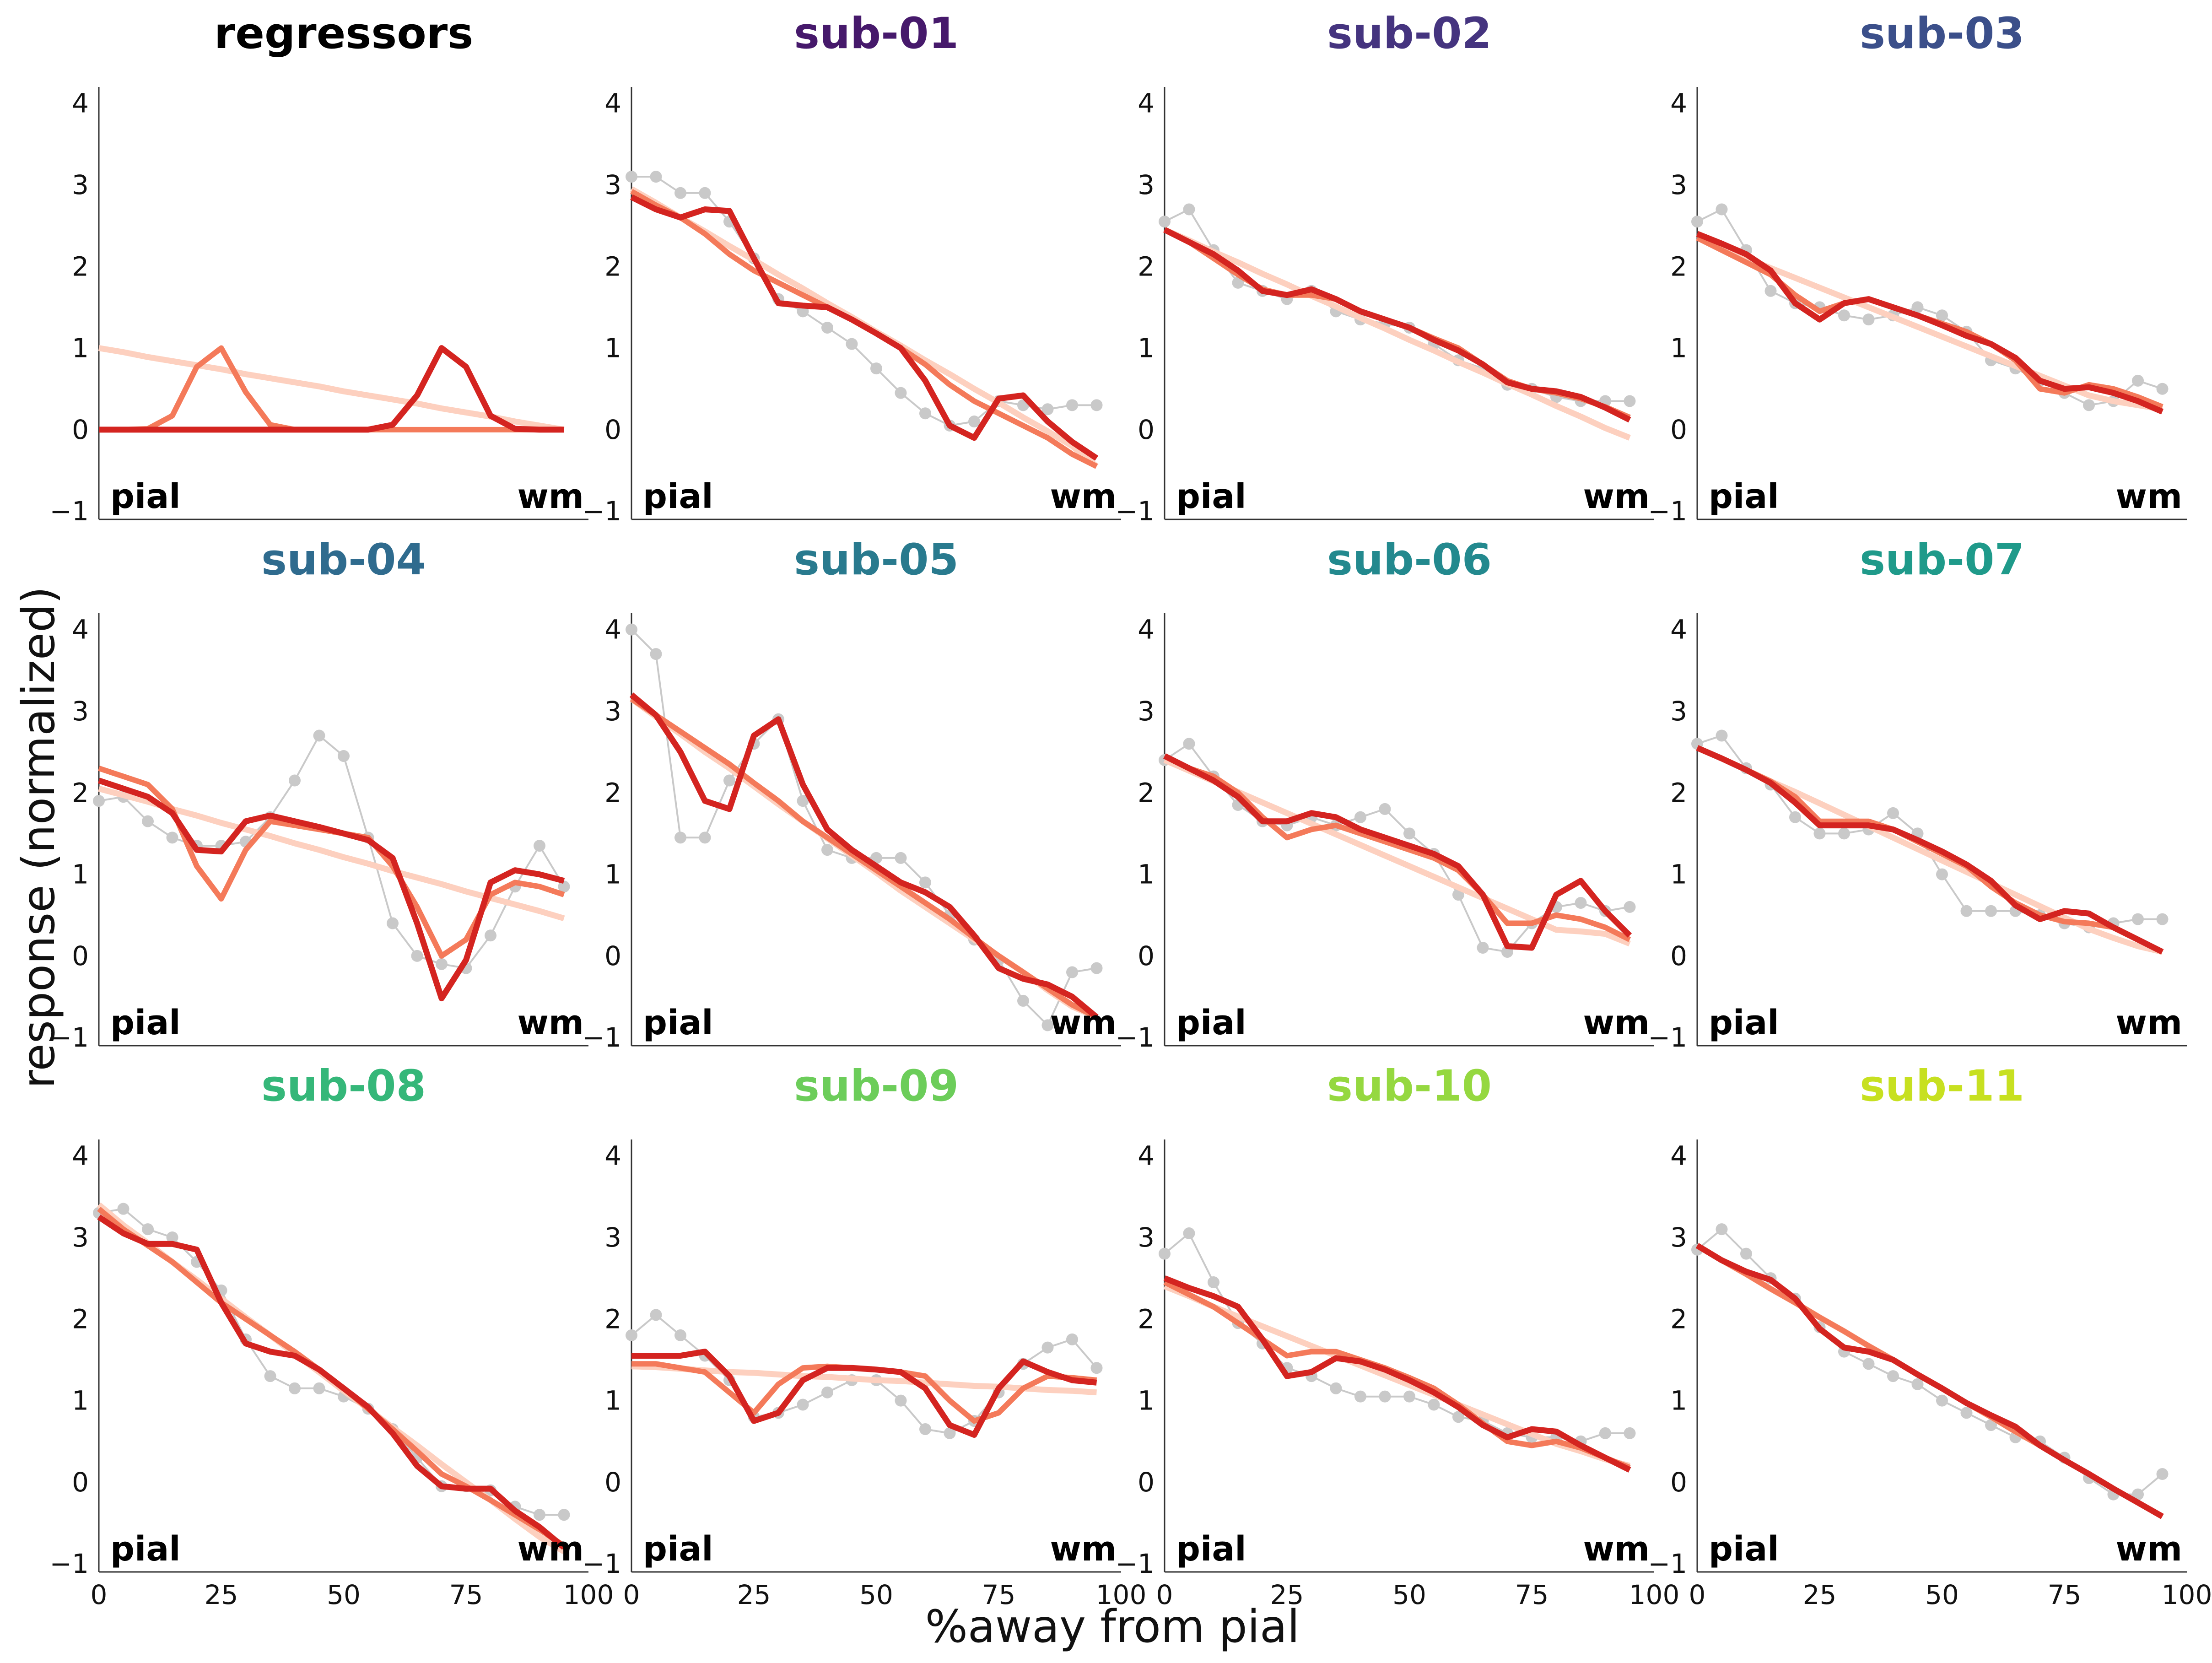 The width and height of the screenshot is (2212, 1663). What do you see at coordinates (1942, 1086) in the screenshot?
I see `panel-title: sub-11` at bounding box center [1942, 1086].